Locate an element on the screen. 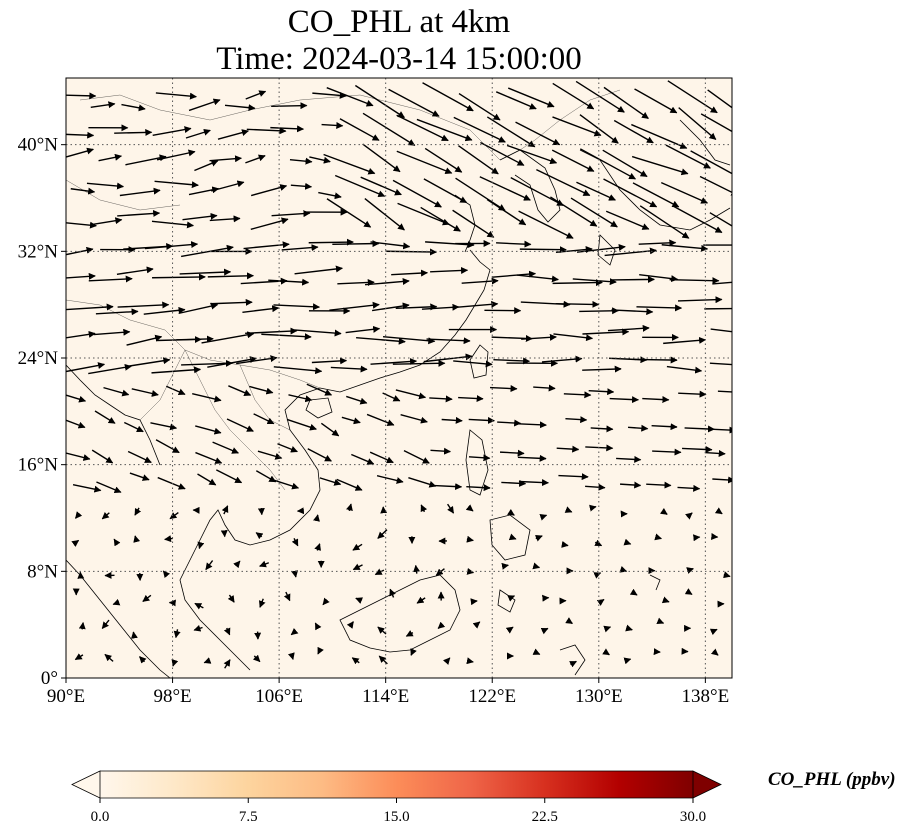 This screenshot has width=919, height=836. y-tick-label: 0° is located at coordinates (49, 678).